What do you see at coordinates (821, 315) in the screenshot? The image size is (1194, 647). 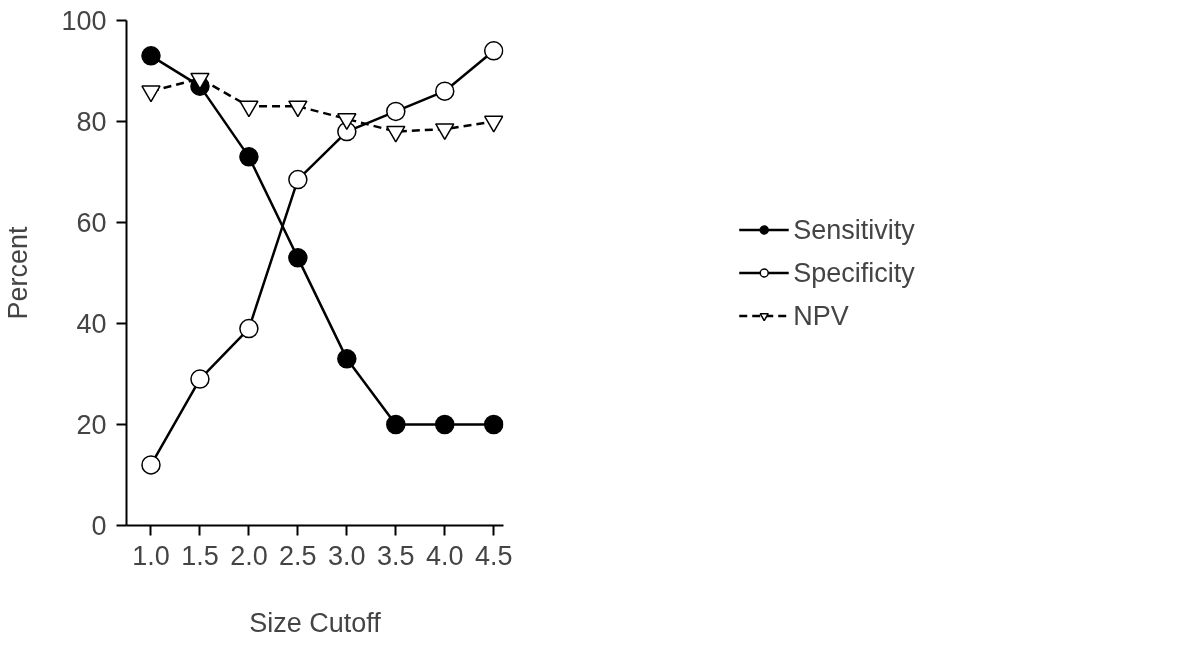 I see `legend-label: NPV` at bounding box center [821, 315].